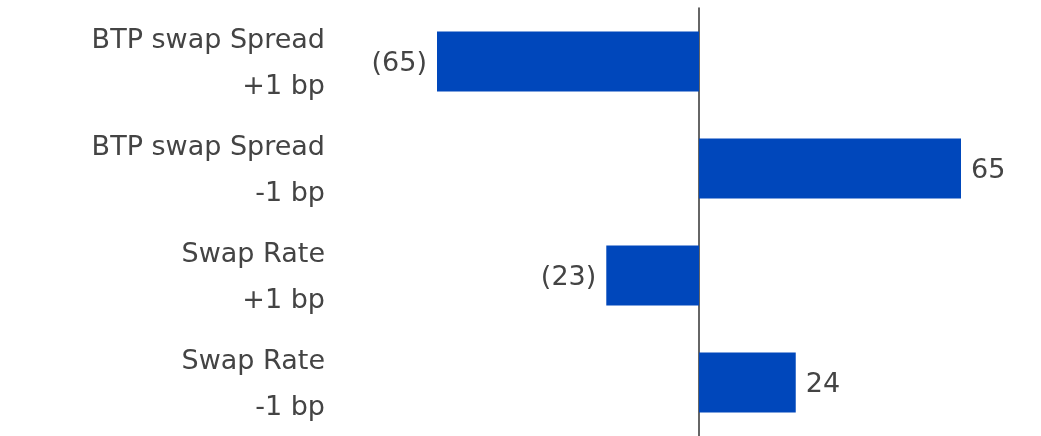  What do you see at coordinates (399, 61) in the screenshot?
I see `data-label: (65)` at bounding box center [399, 61].